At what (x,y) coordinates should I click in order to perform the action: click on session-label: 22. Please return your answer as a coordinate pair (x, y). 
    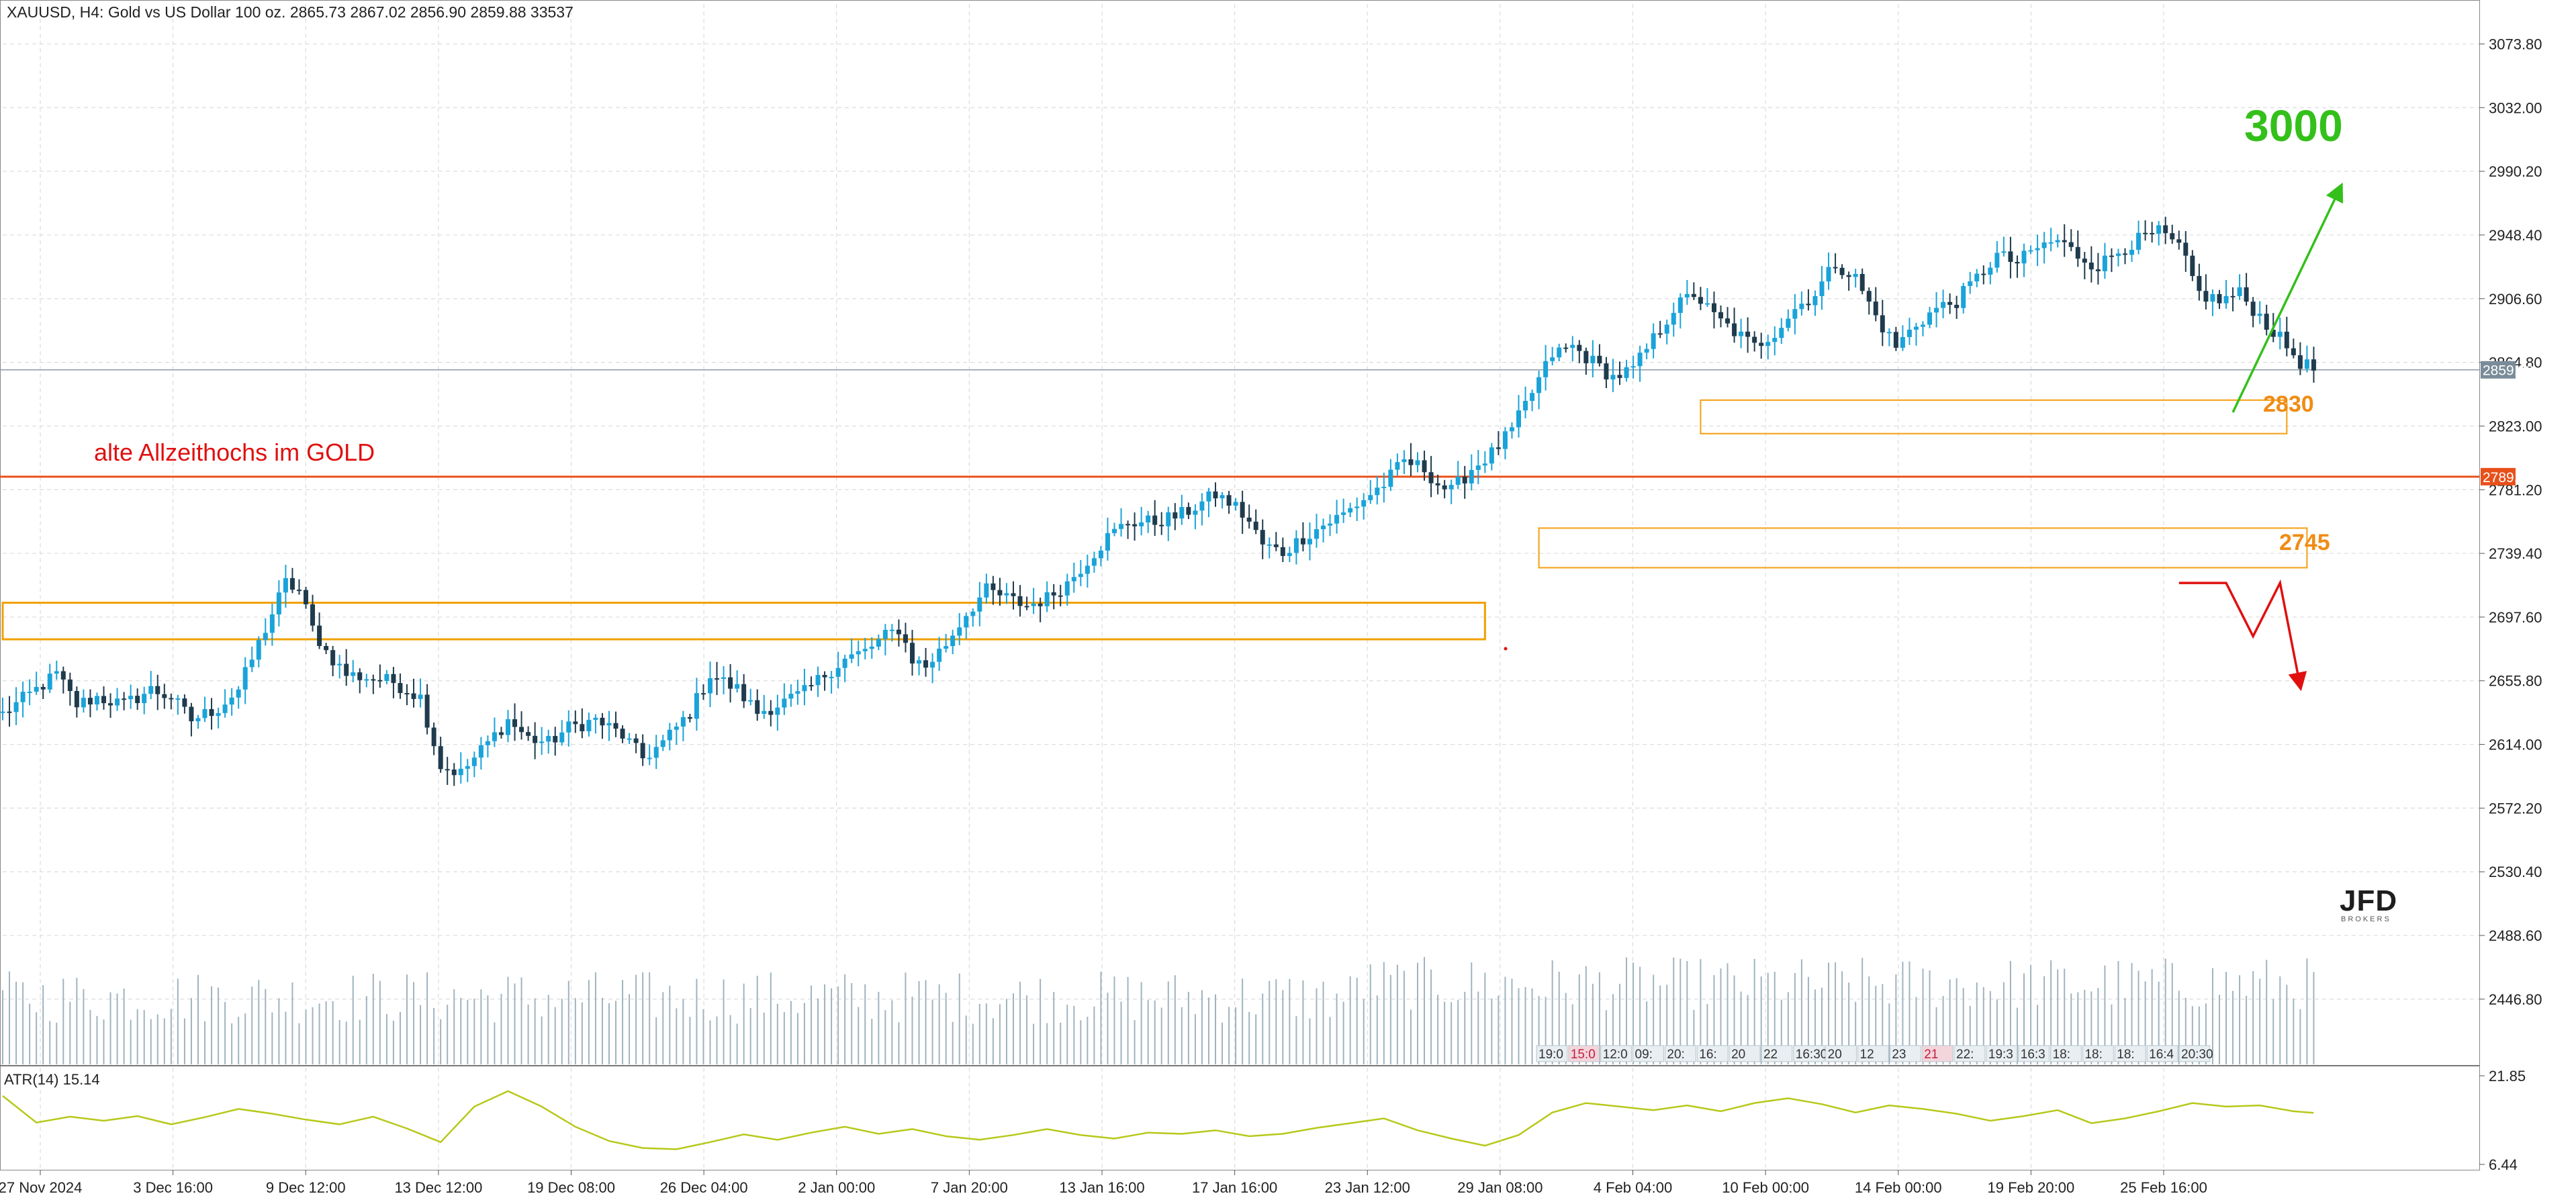
    Looking at the image, I should click on (1770, 1055).